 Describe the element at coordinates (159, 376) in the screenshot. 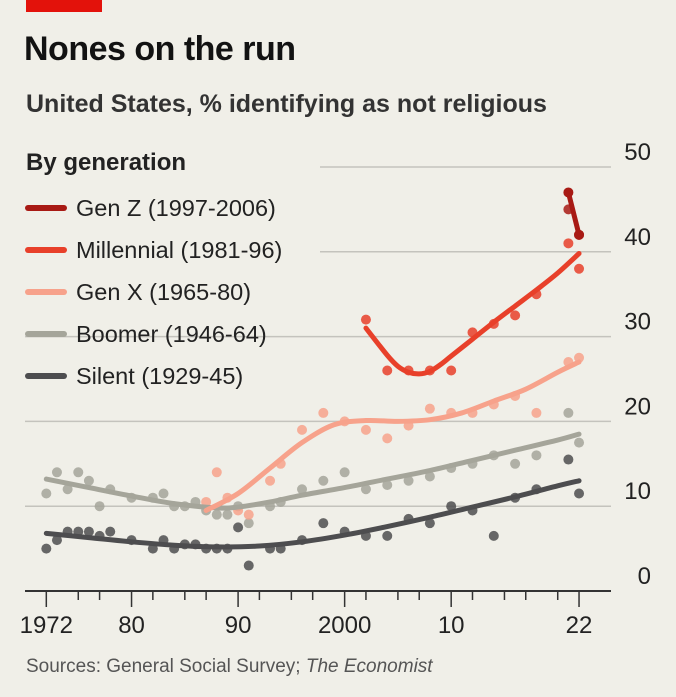

I see `legend-label: Silent (1929-45)` at that location.